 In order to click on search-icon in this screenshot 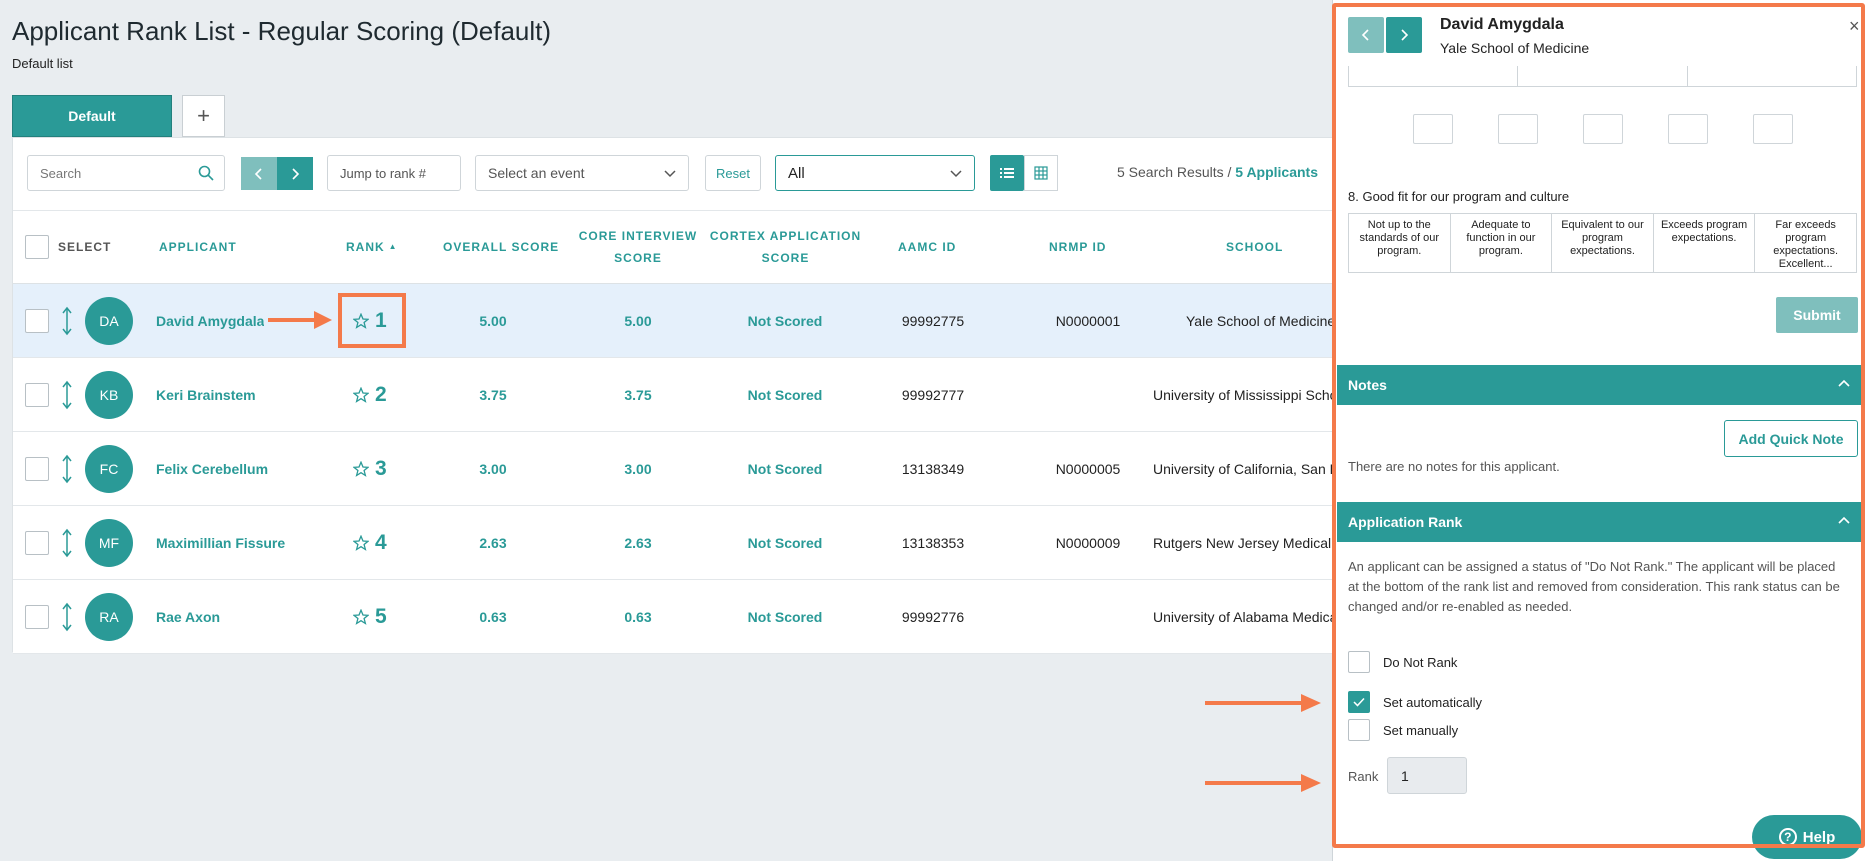, I will do `click(206, 173)`.